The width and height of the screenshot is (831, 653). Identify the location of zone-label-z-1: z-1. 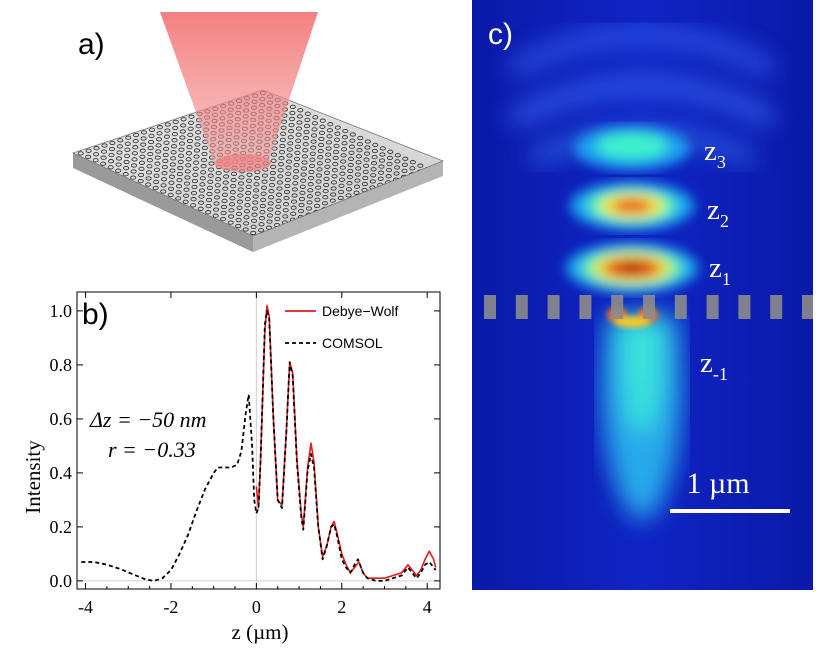
(714, 365).